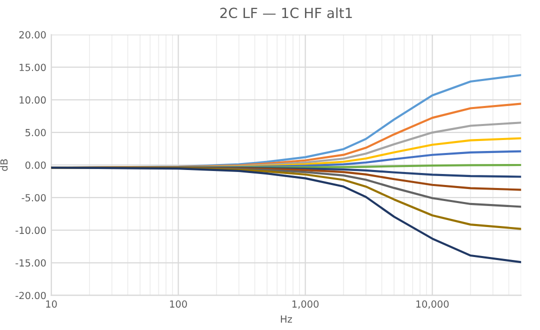 The image size is (540, 330). What do you see at coordinates (32, 34) in the screenshot?
I see `y-tick-label: 20.00` at bounding box center [32, 34].